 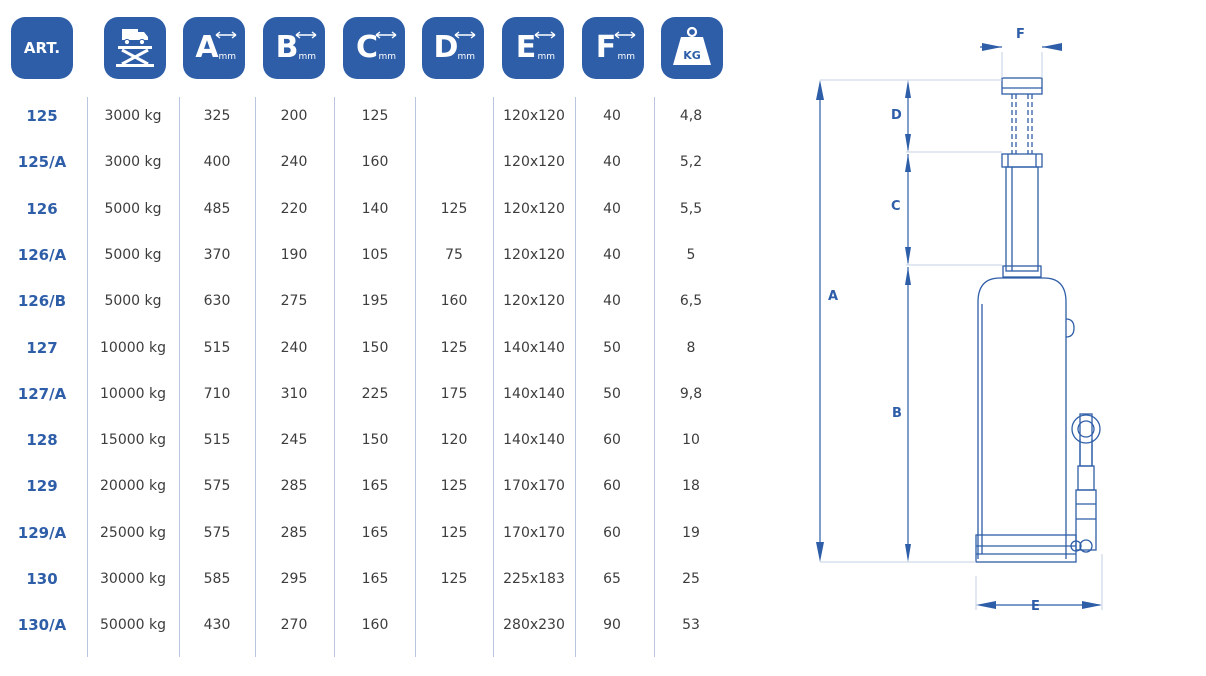 What do you see at coordinates (217, 162) in the screenshot?
I see `cell-dim-a: 400` at bounding box center [217, 162].